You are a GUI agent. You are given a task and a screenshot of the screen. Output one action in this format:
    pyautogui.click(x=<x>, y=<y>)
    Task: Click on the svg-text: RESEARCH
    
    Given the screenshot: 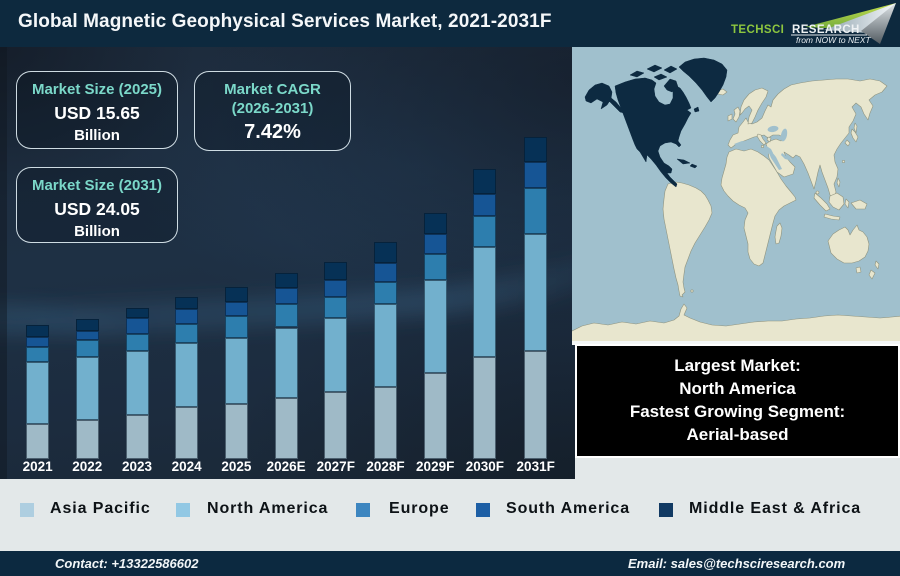 What is the action you would take?
    pyautogui.click(x=826, y=30)
    